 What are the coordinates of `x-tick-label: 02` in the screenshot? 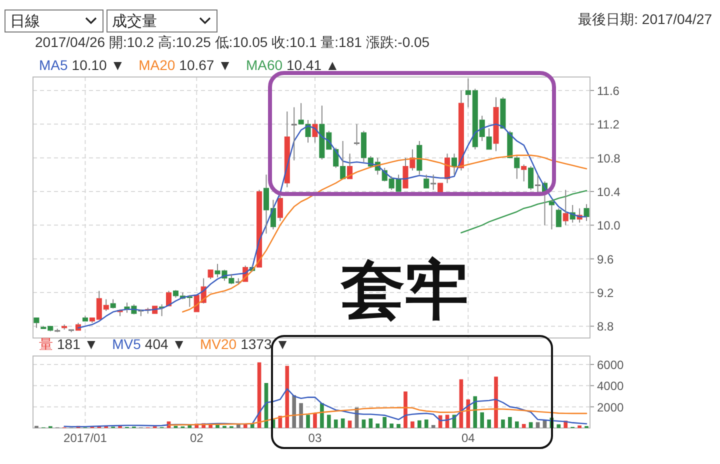 It's located at (197, 438).